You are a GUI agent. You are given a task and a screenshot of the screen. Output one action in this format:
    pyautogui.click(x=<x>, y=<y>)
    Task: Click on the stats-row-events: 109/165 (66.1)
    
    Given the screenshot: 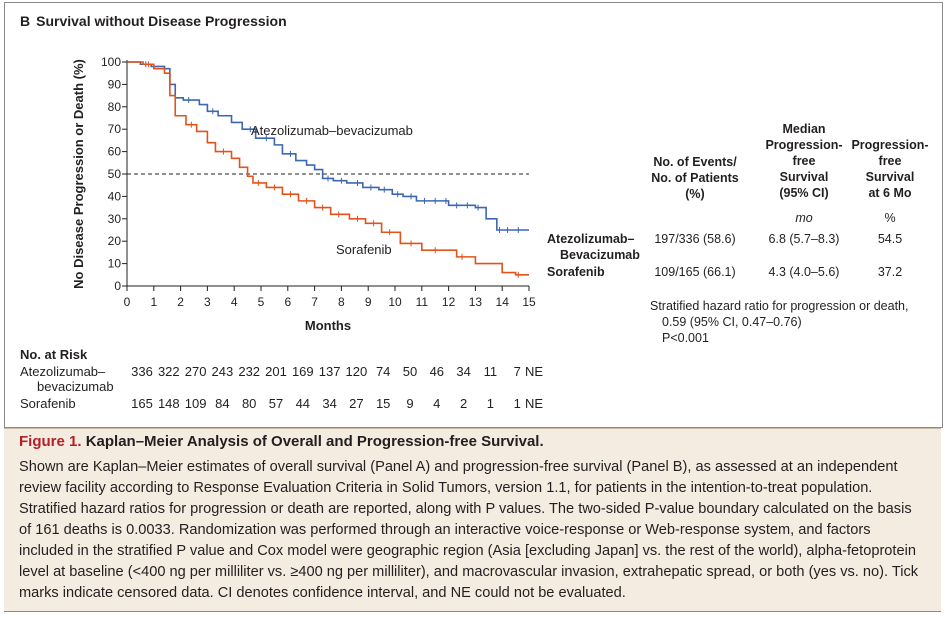 What is the action you would take?
    pyautogui.click(x=694, y=272)
    